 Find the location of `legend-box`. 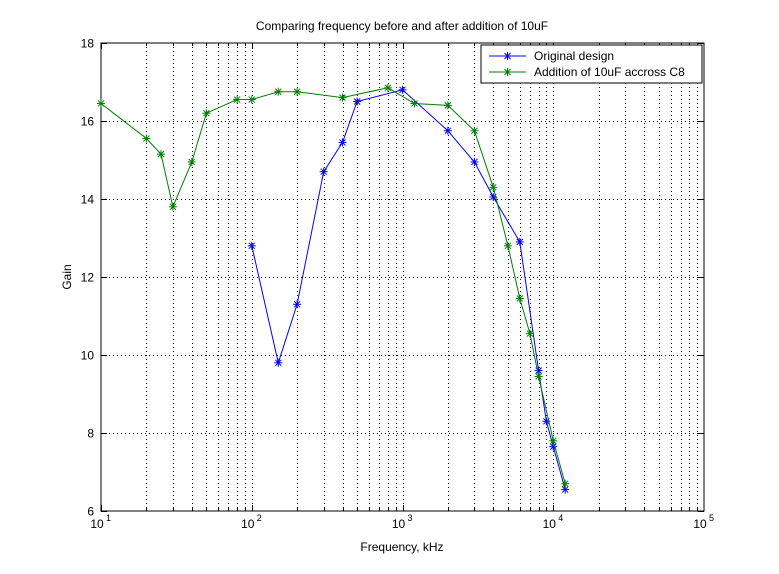

legend-box is located at coordinates (591, 64).